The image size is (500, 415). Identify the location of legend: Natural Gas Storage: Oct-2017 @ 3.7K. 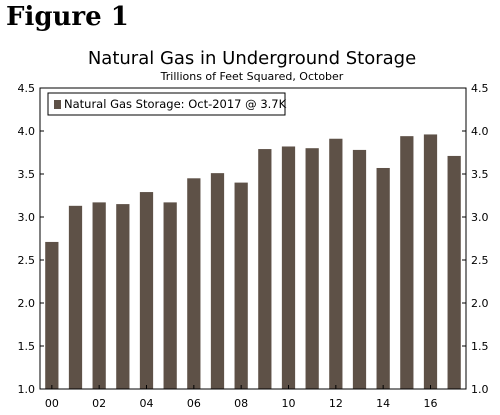
(167, 104).